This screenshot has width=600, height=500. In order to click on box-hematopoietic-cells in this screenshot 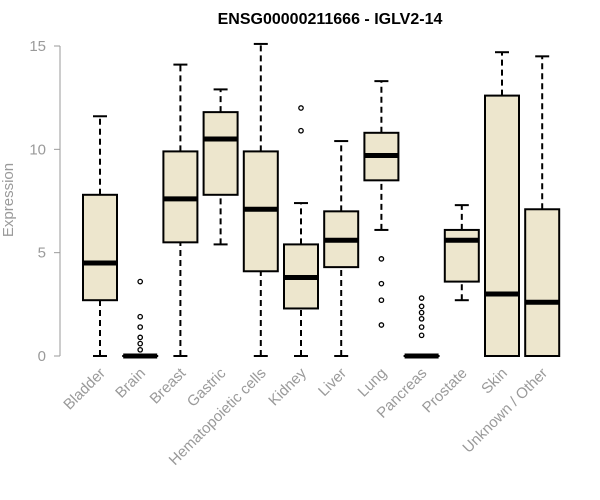, I will do `click(260, 199)`.